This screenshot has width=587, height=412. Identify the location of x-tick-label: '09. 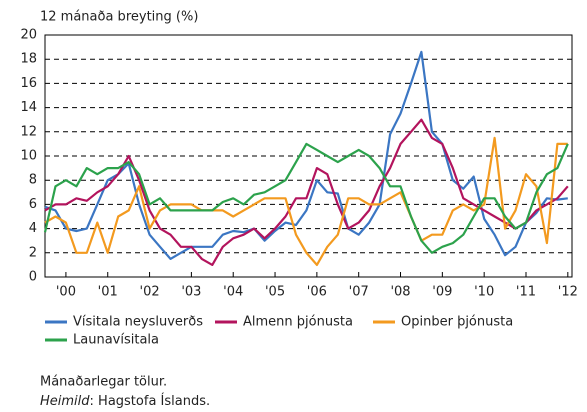
(442, 292).